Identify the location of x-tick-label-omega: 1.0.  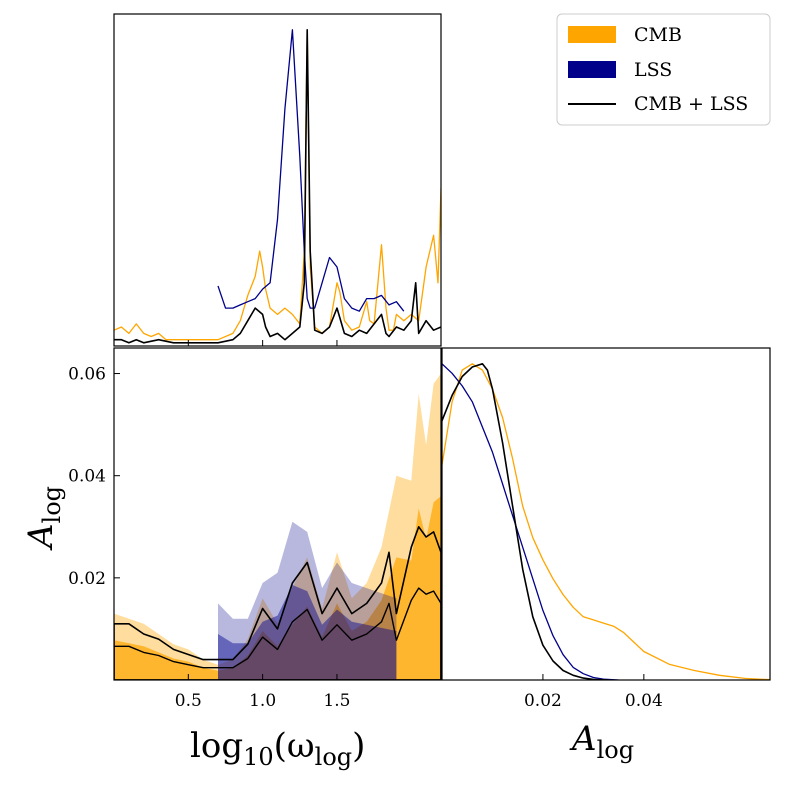
(262, 701).